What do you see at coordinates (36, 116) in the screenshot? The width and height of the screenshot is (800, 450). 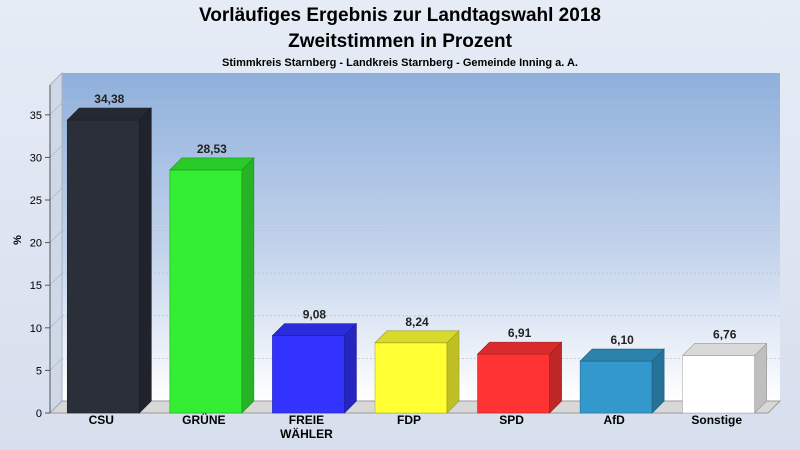 I see `y-tick-label: 35` at bounding box center [36, 116].